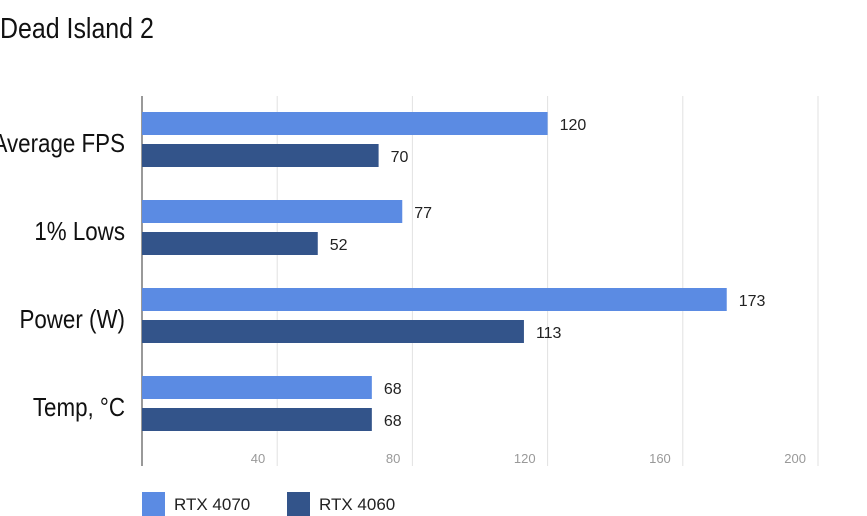 This screenshot has width=867, height=516. I want to click on data-label: 173, so click(752, 301).